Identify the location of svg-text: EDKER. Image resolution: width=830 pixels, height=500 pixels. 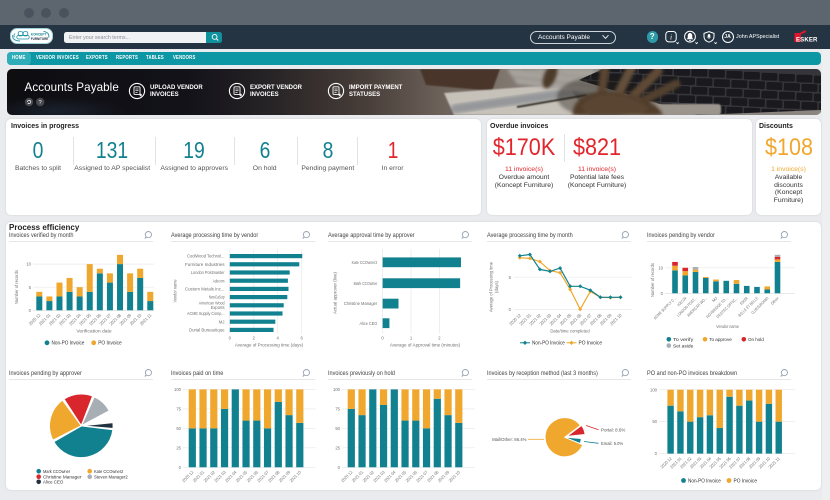
(744, 301).